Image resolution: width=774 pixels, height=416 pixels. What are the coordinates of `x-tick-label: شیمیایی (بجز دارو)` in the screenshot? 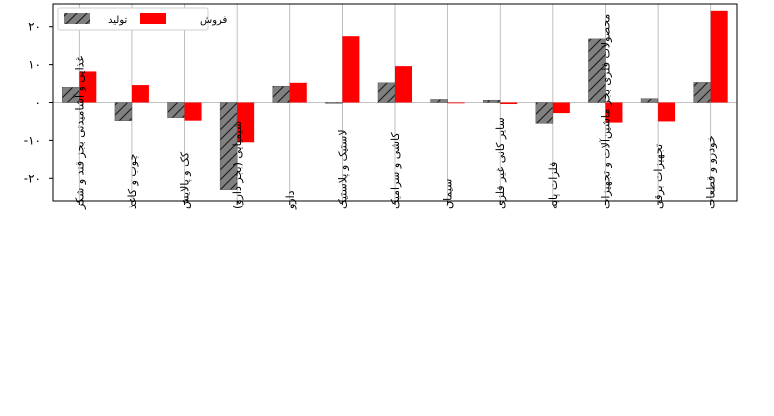 It's located at (237, 165).